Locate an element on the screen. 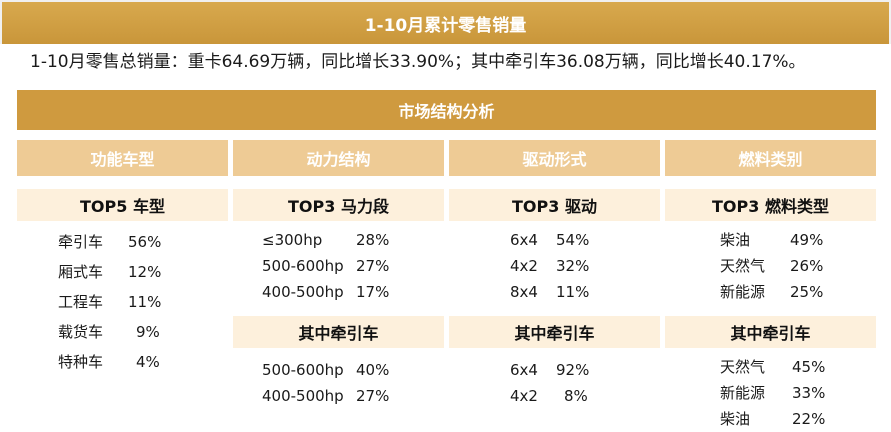 The width and height of the screenshot is (891, 432). column-header: 燃料类别 is located at coordinates (770, 158).